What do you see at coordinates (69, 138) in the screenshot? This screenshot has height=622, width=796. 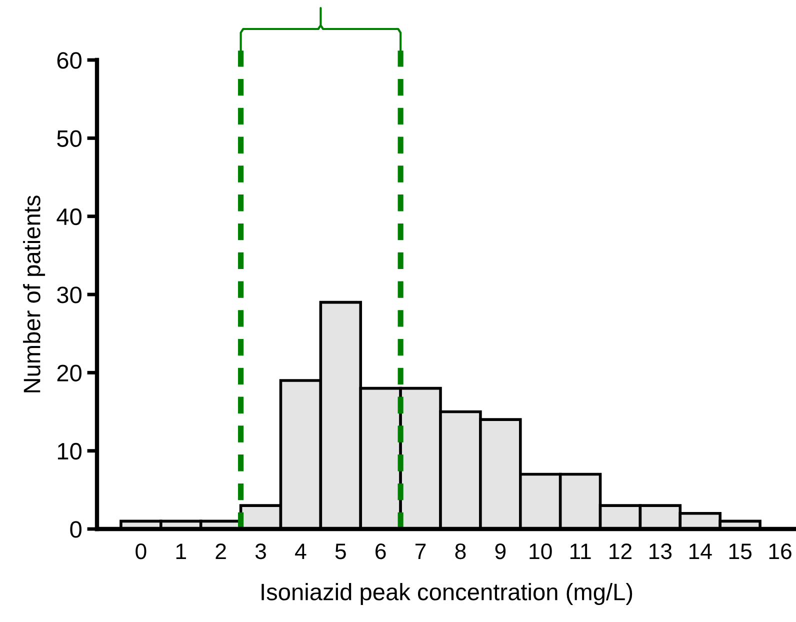 I see `y-tick-label: 50` at bounding box center [69, 138].